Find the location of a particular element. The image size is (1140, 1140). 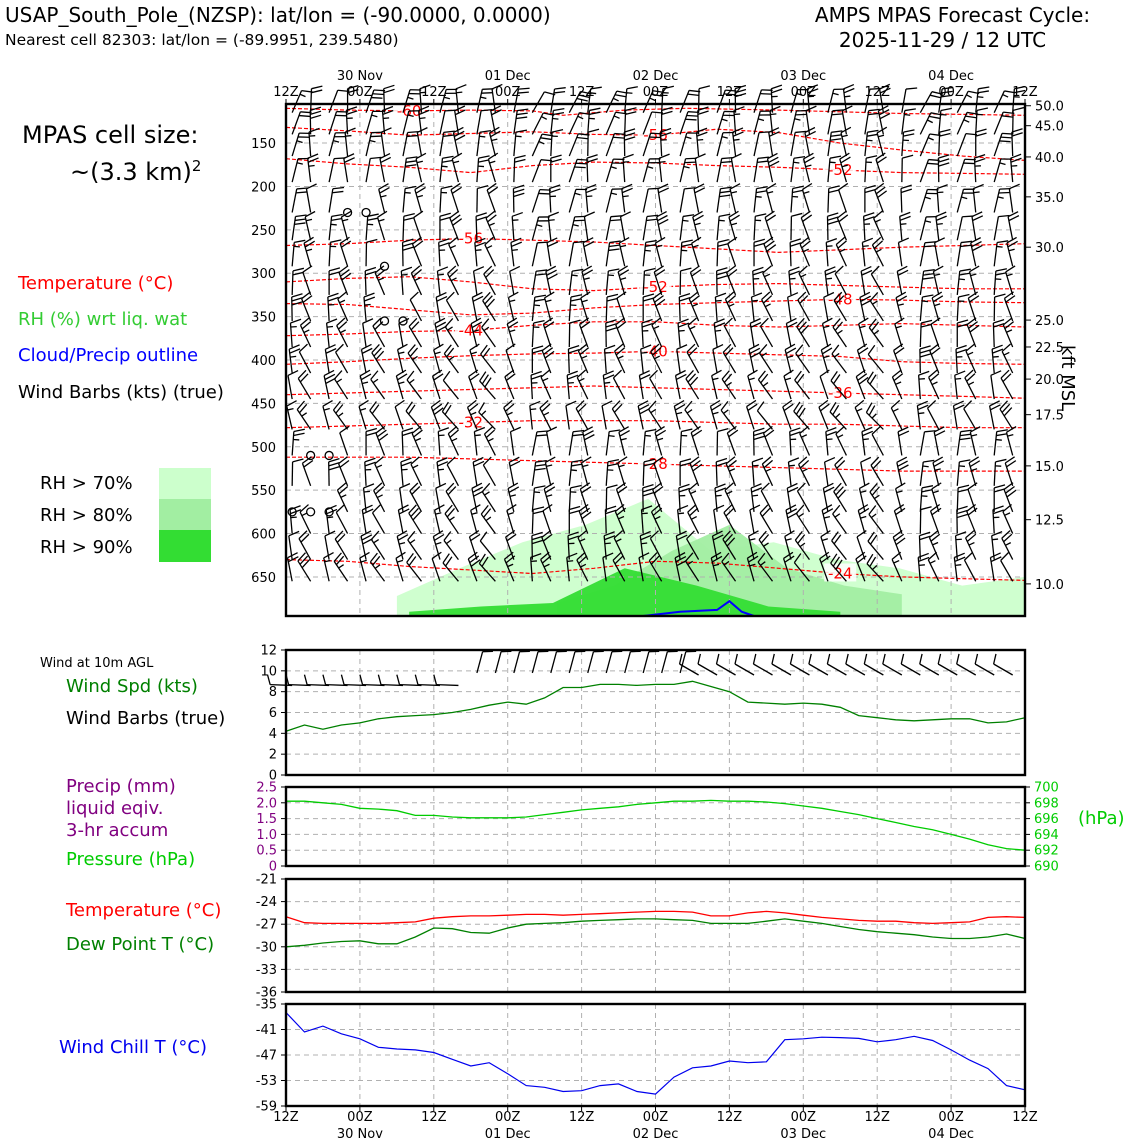

y-tick-label: -24 is located at coordinates (266, 902).